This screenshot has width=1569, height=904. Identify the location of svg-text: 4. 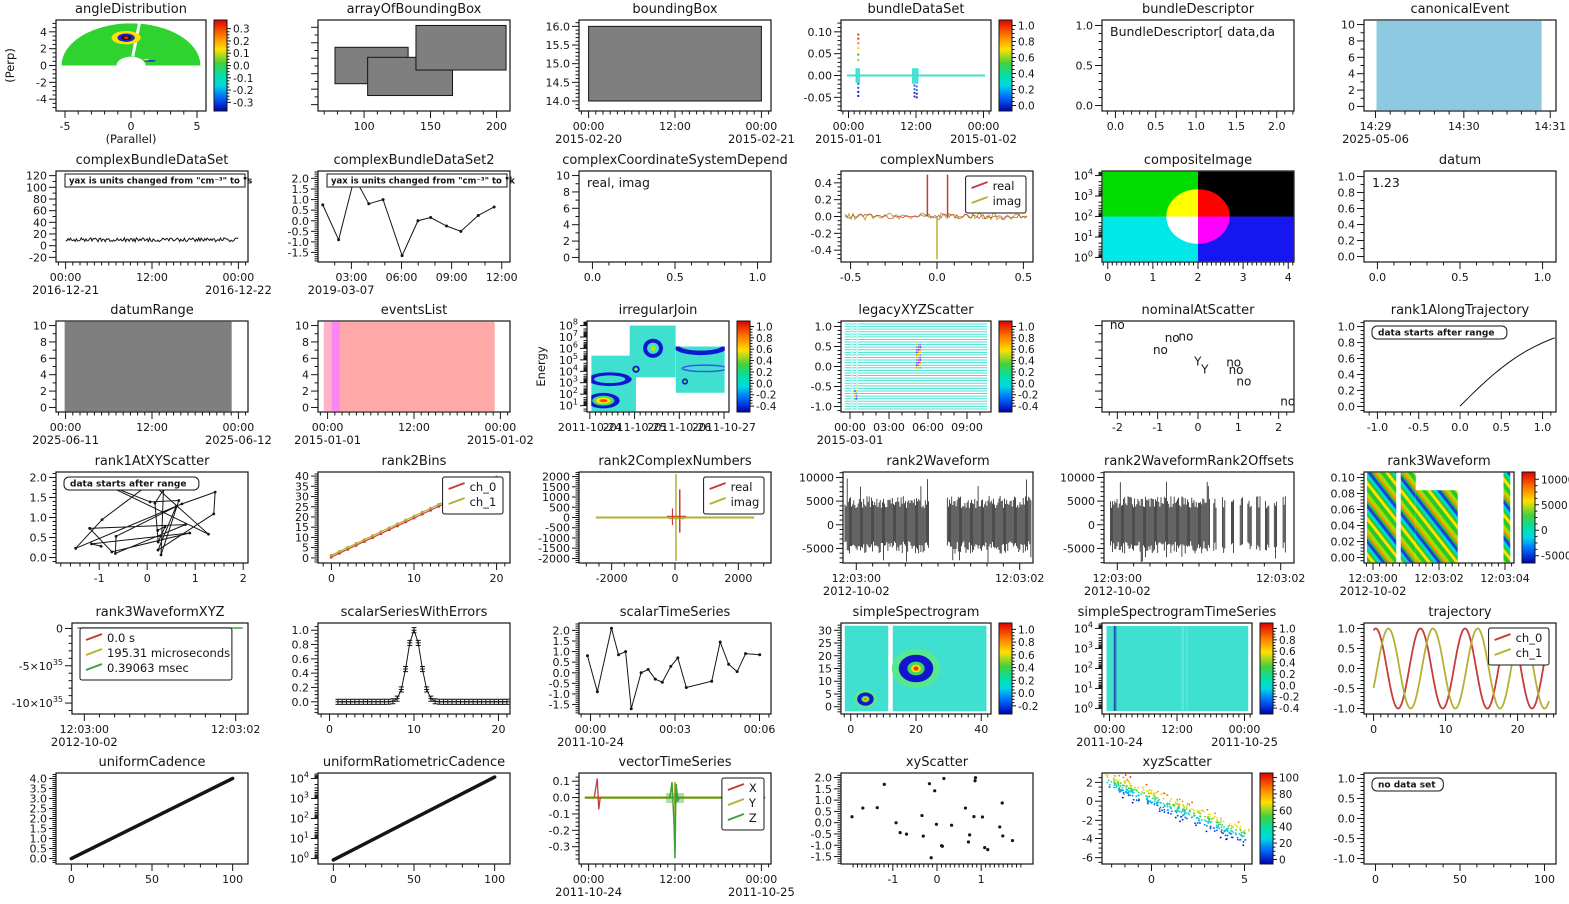
(1288, 277).